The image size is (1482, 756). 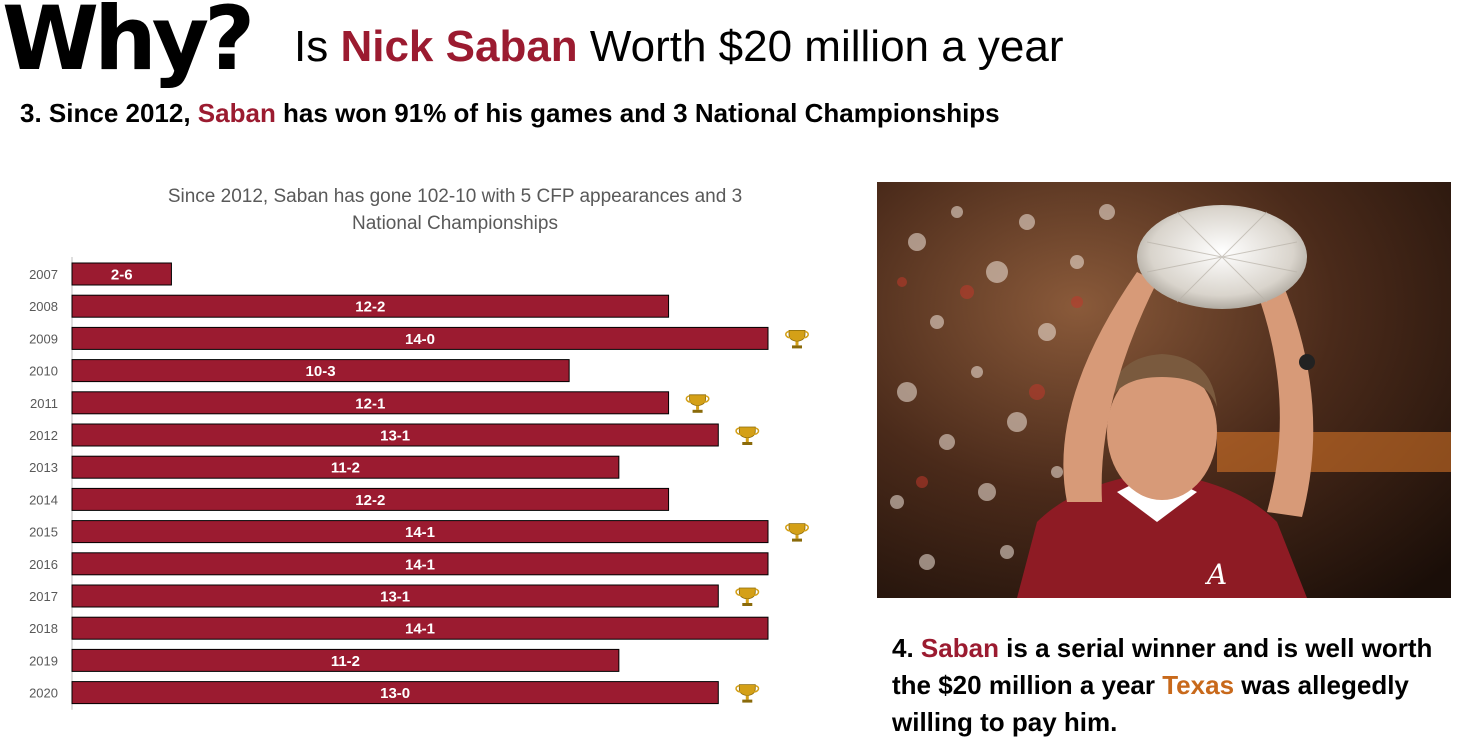 What do you see at coordinates (43, 338) in the screenshot?
I see `y-tick-label: 2009` at bounding box center [43, 338].